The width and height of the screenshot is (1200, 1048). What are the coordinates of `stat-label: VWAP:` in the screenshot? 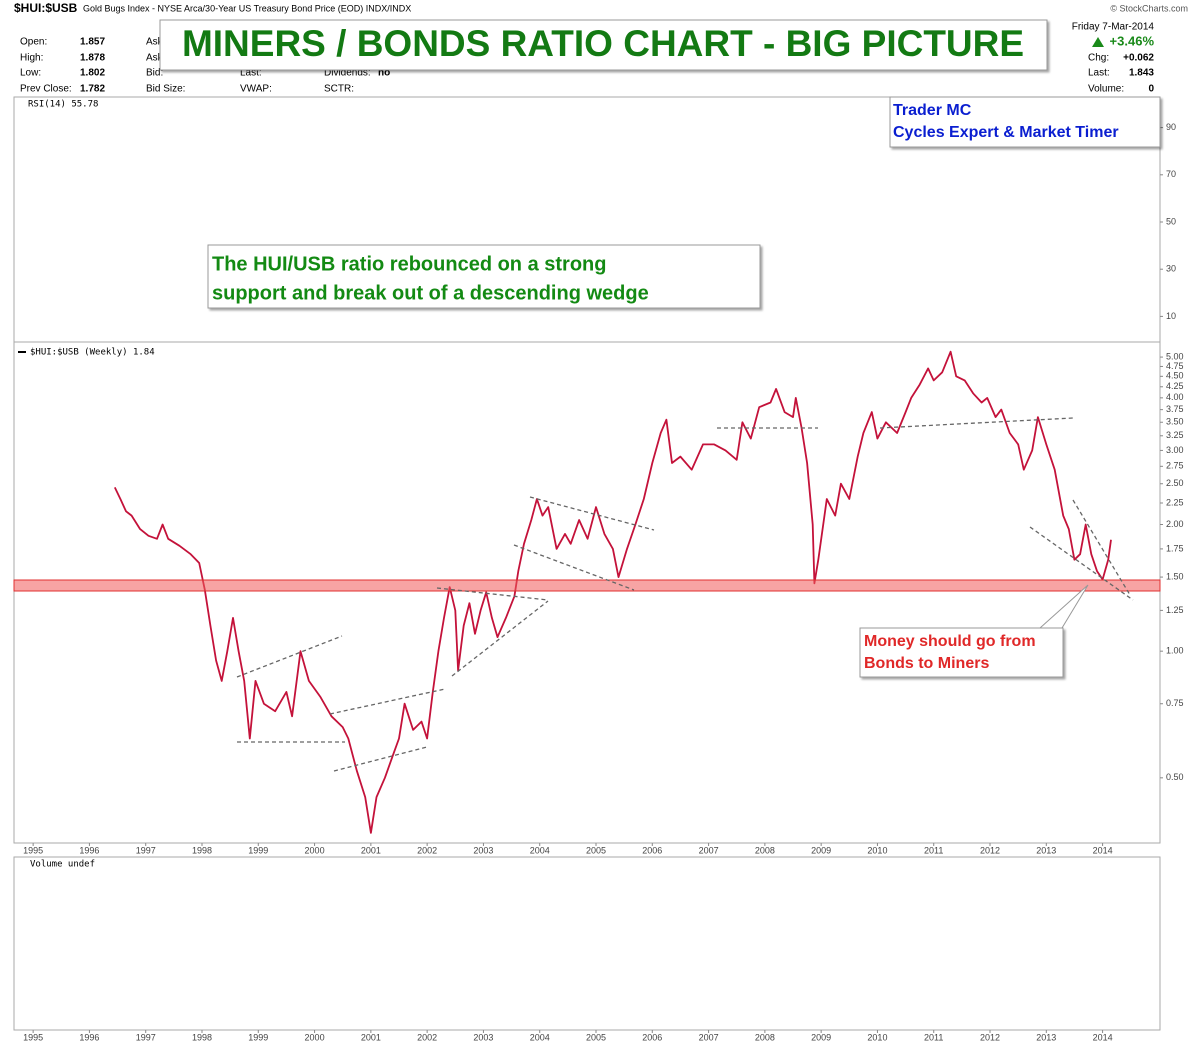 It's located at (256, 89).